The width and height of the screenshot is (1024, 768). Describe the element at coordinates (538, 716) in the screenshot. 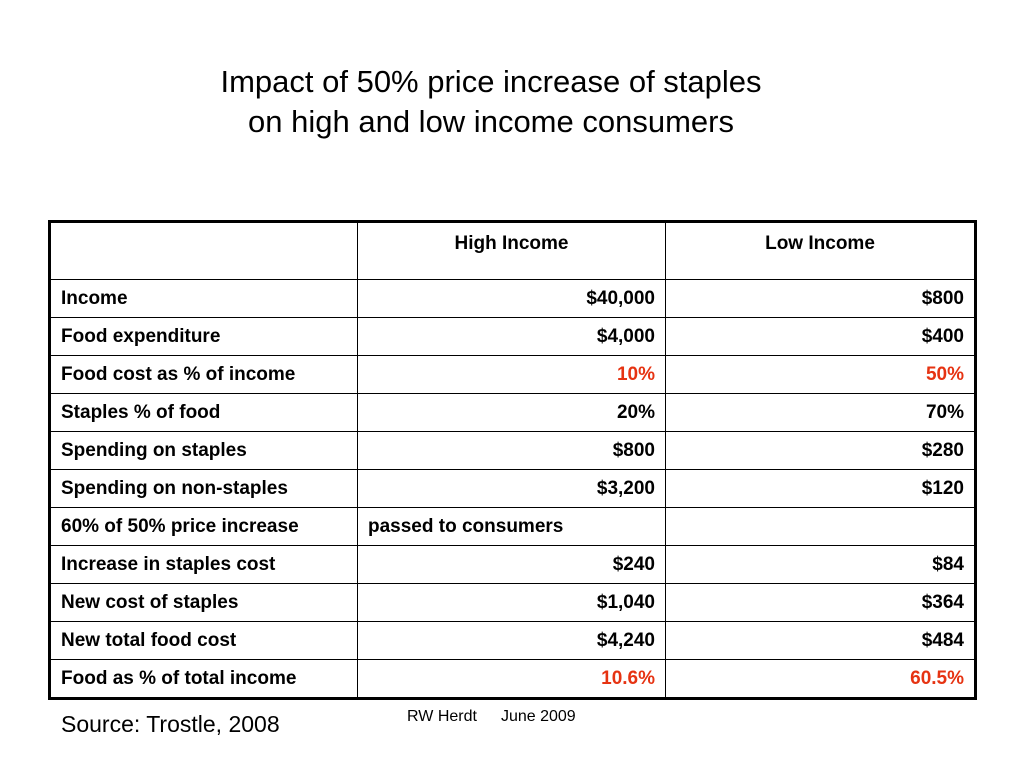

I see `footer-date: June 2009` at that location.